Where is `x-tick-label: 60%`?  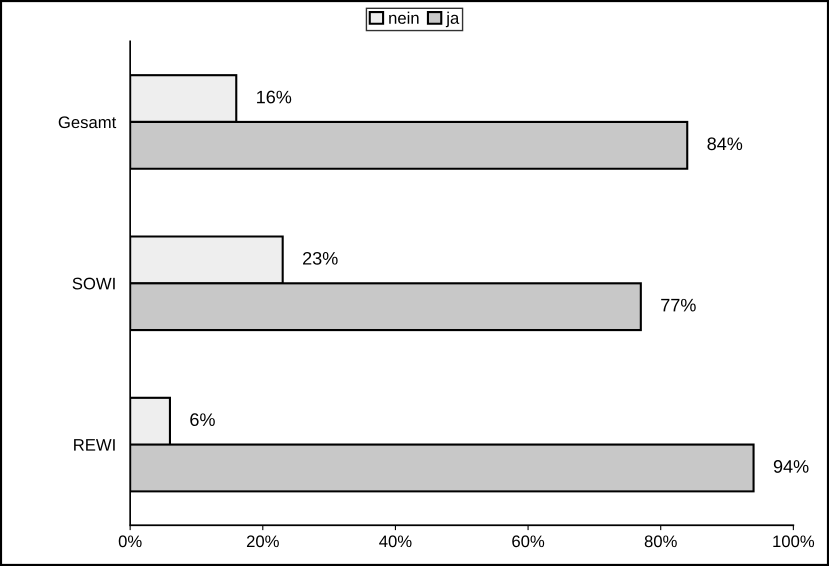 x-tick-label: 60% is located at coordinates (528, 541).